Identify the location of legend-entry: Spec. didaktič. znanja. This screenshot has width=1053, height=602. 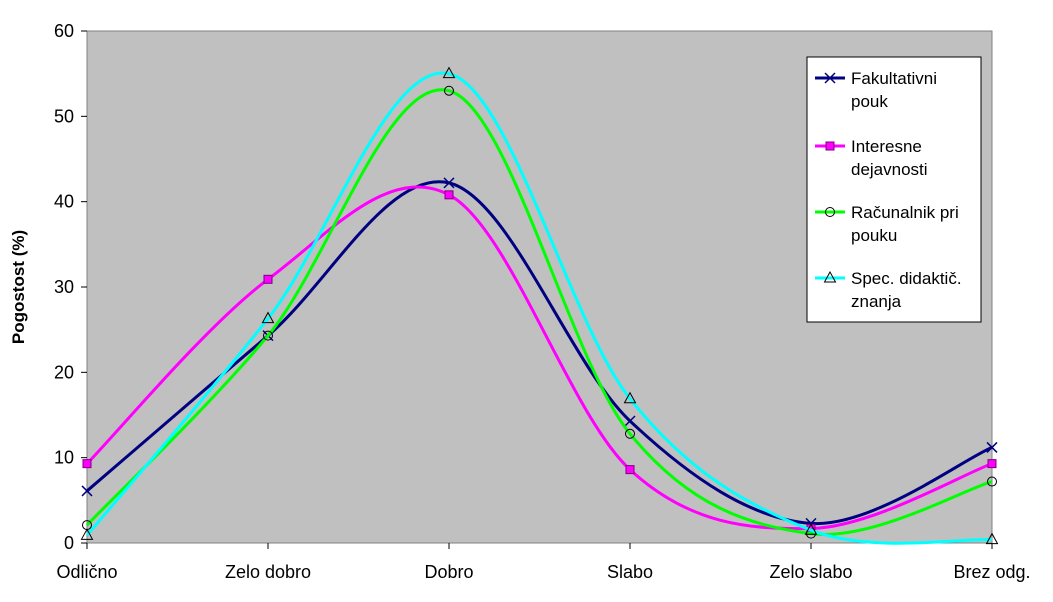
(888, 290).